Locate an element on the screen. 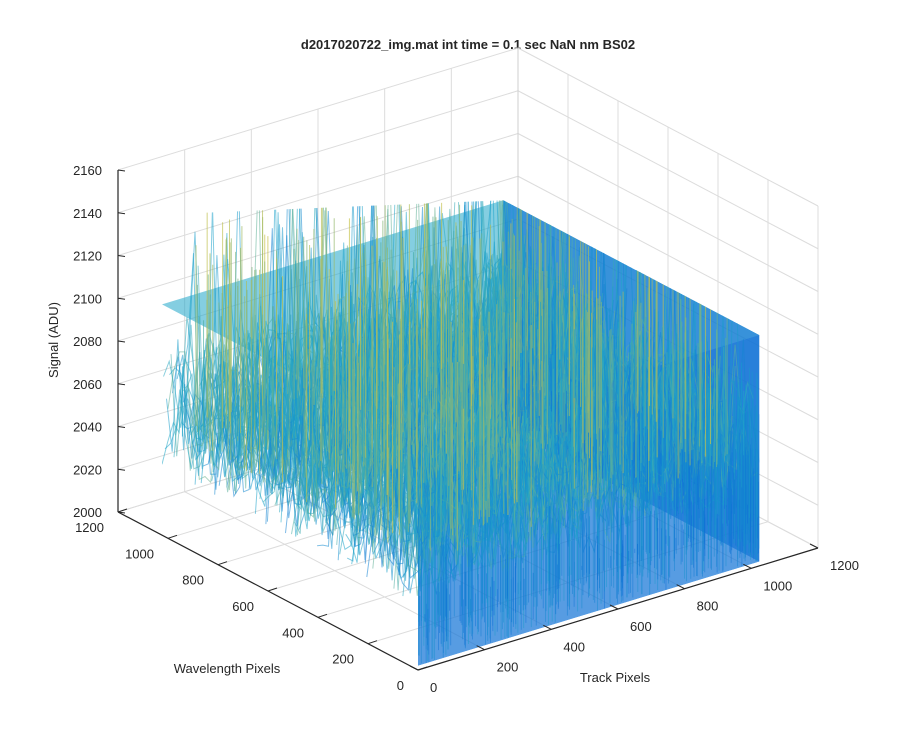  y-tick-label: 0 is located at coordinates (400, 685).